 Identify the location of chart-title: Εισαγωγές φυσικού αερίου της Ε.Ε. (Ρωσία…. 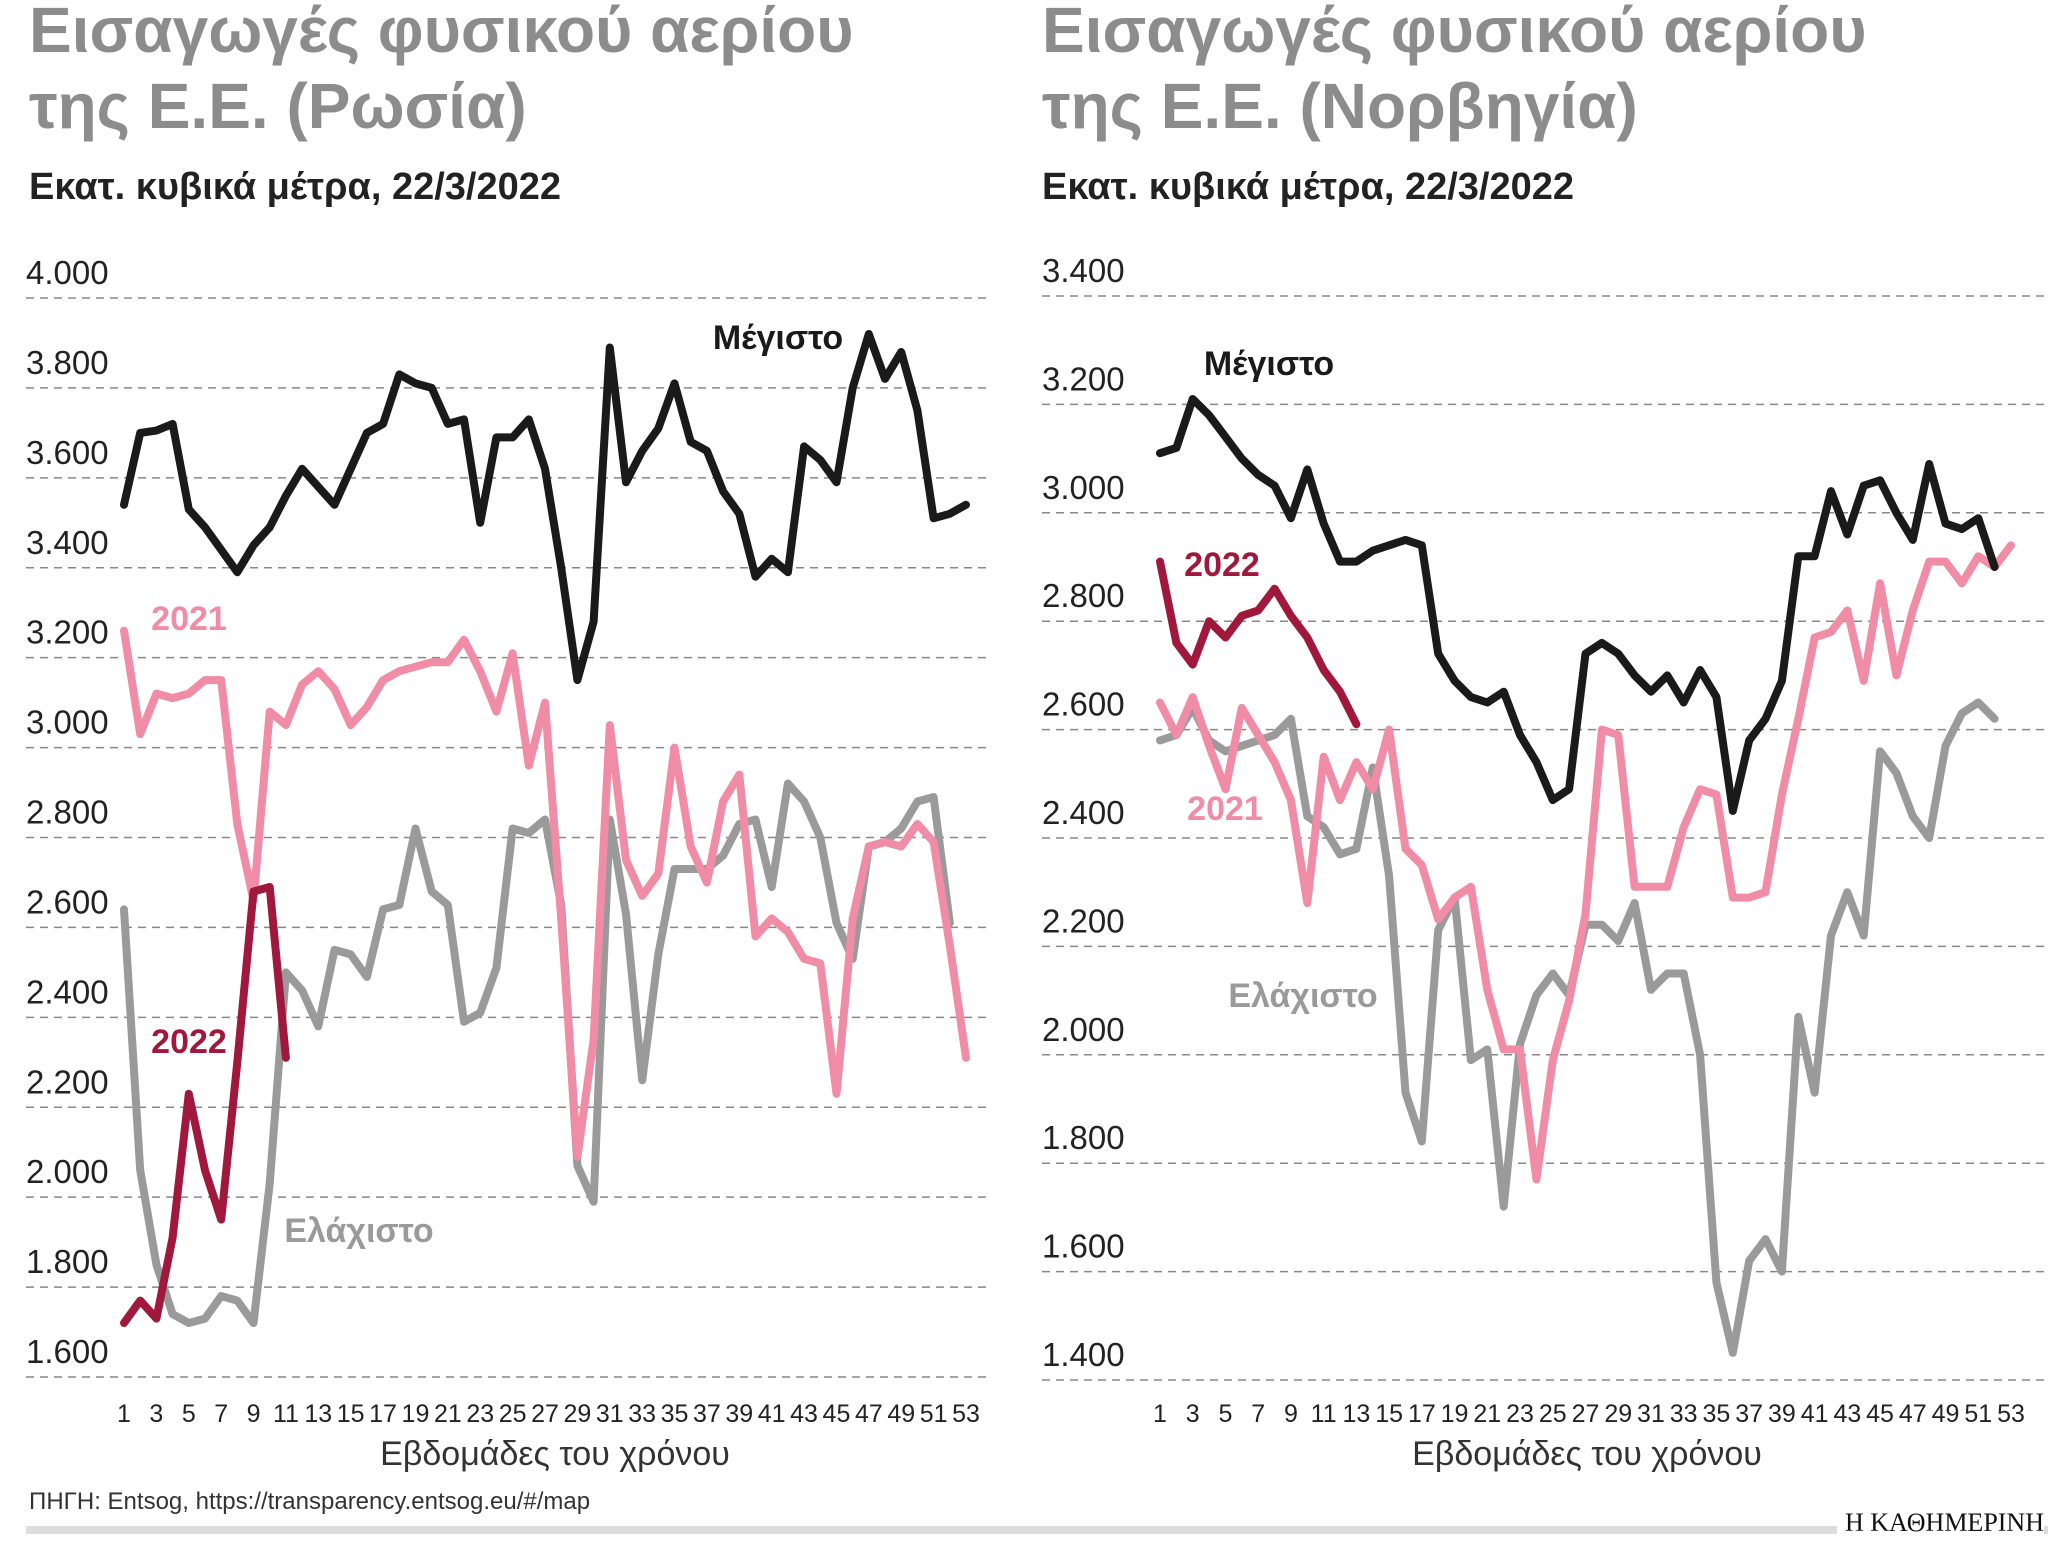
(441, 71).